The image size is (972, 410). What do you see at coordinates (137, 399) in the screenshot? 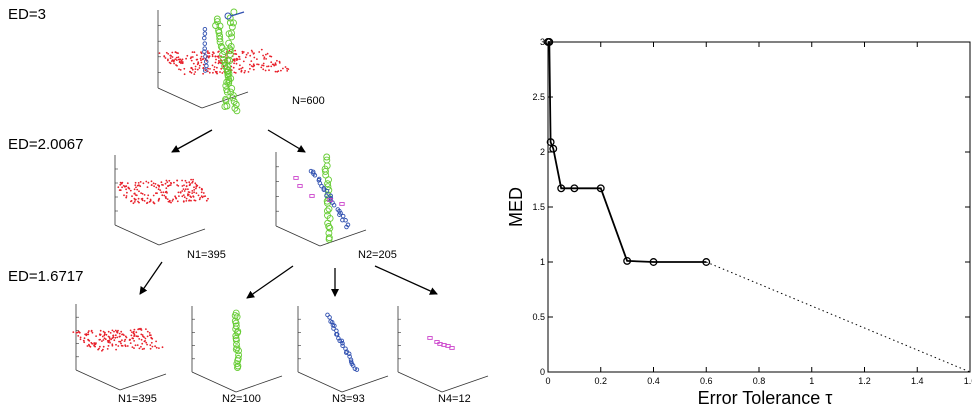
I see `node-l2-n1-label: N1=395` at bounding box center [137, 399].